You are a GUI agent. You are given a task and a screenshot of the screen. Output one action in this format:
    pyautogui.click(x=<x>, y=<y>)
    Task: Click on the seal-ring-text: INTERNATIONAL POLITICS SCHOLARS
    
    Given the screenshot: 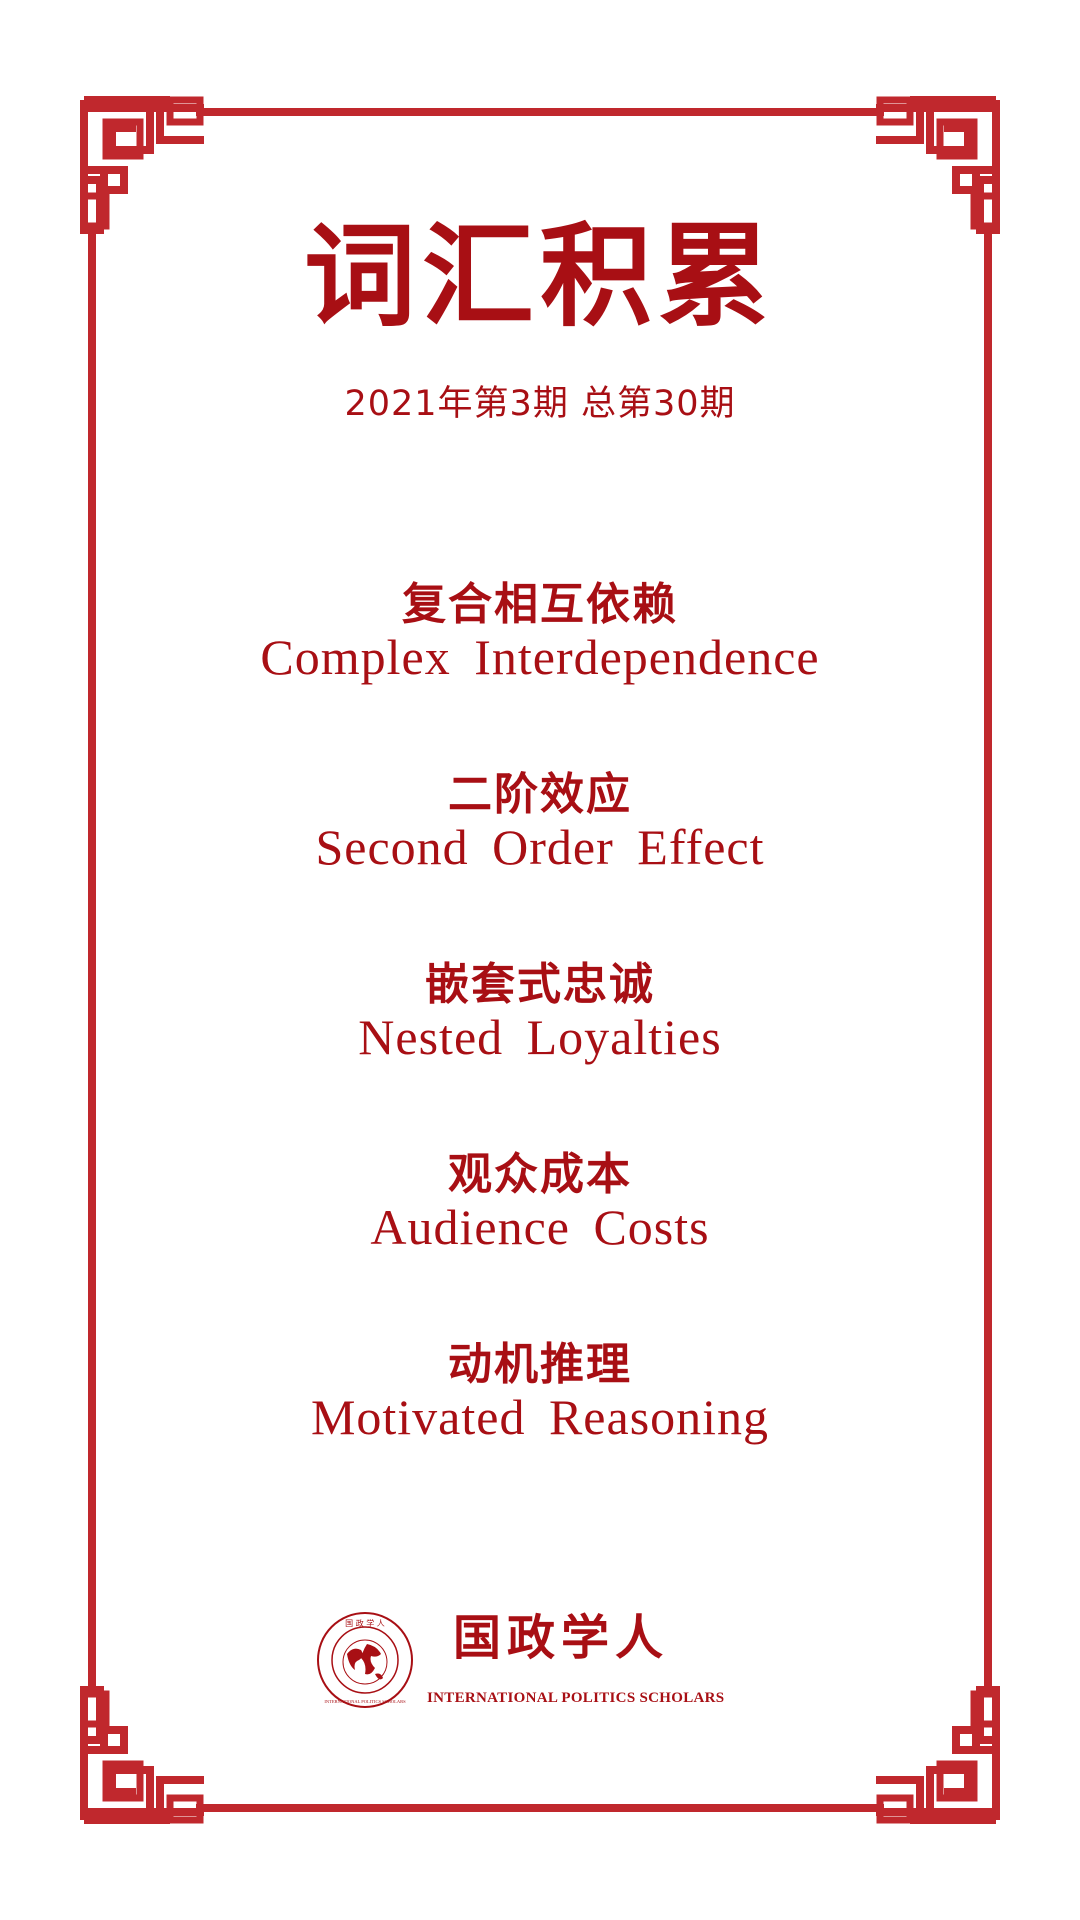 What is the action you would take?
    pyautogui.click(x=365, y=1701)
    